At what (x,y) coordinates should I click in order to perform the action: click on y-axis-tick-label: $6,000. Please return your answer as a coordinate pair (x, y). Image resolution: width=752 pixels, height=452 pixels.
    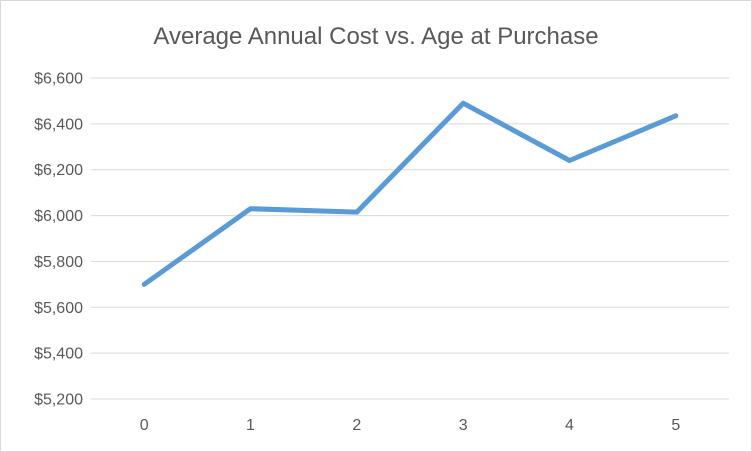
    Looking at the image, I should click on (58, 216).